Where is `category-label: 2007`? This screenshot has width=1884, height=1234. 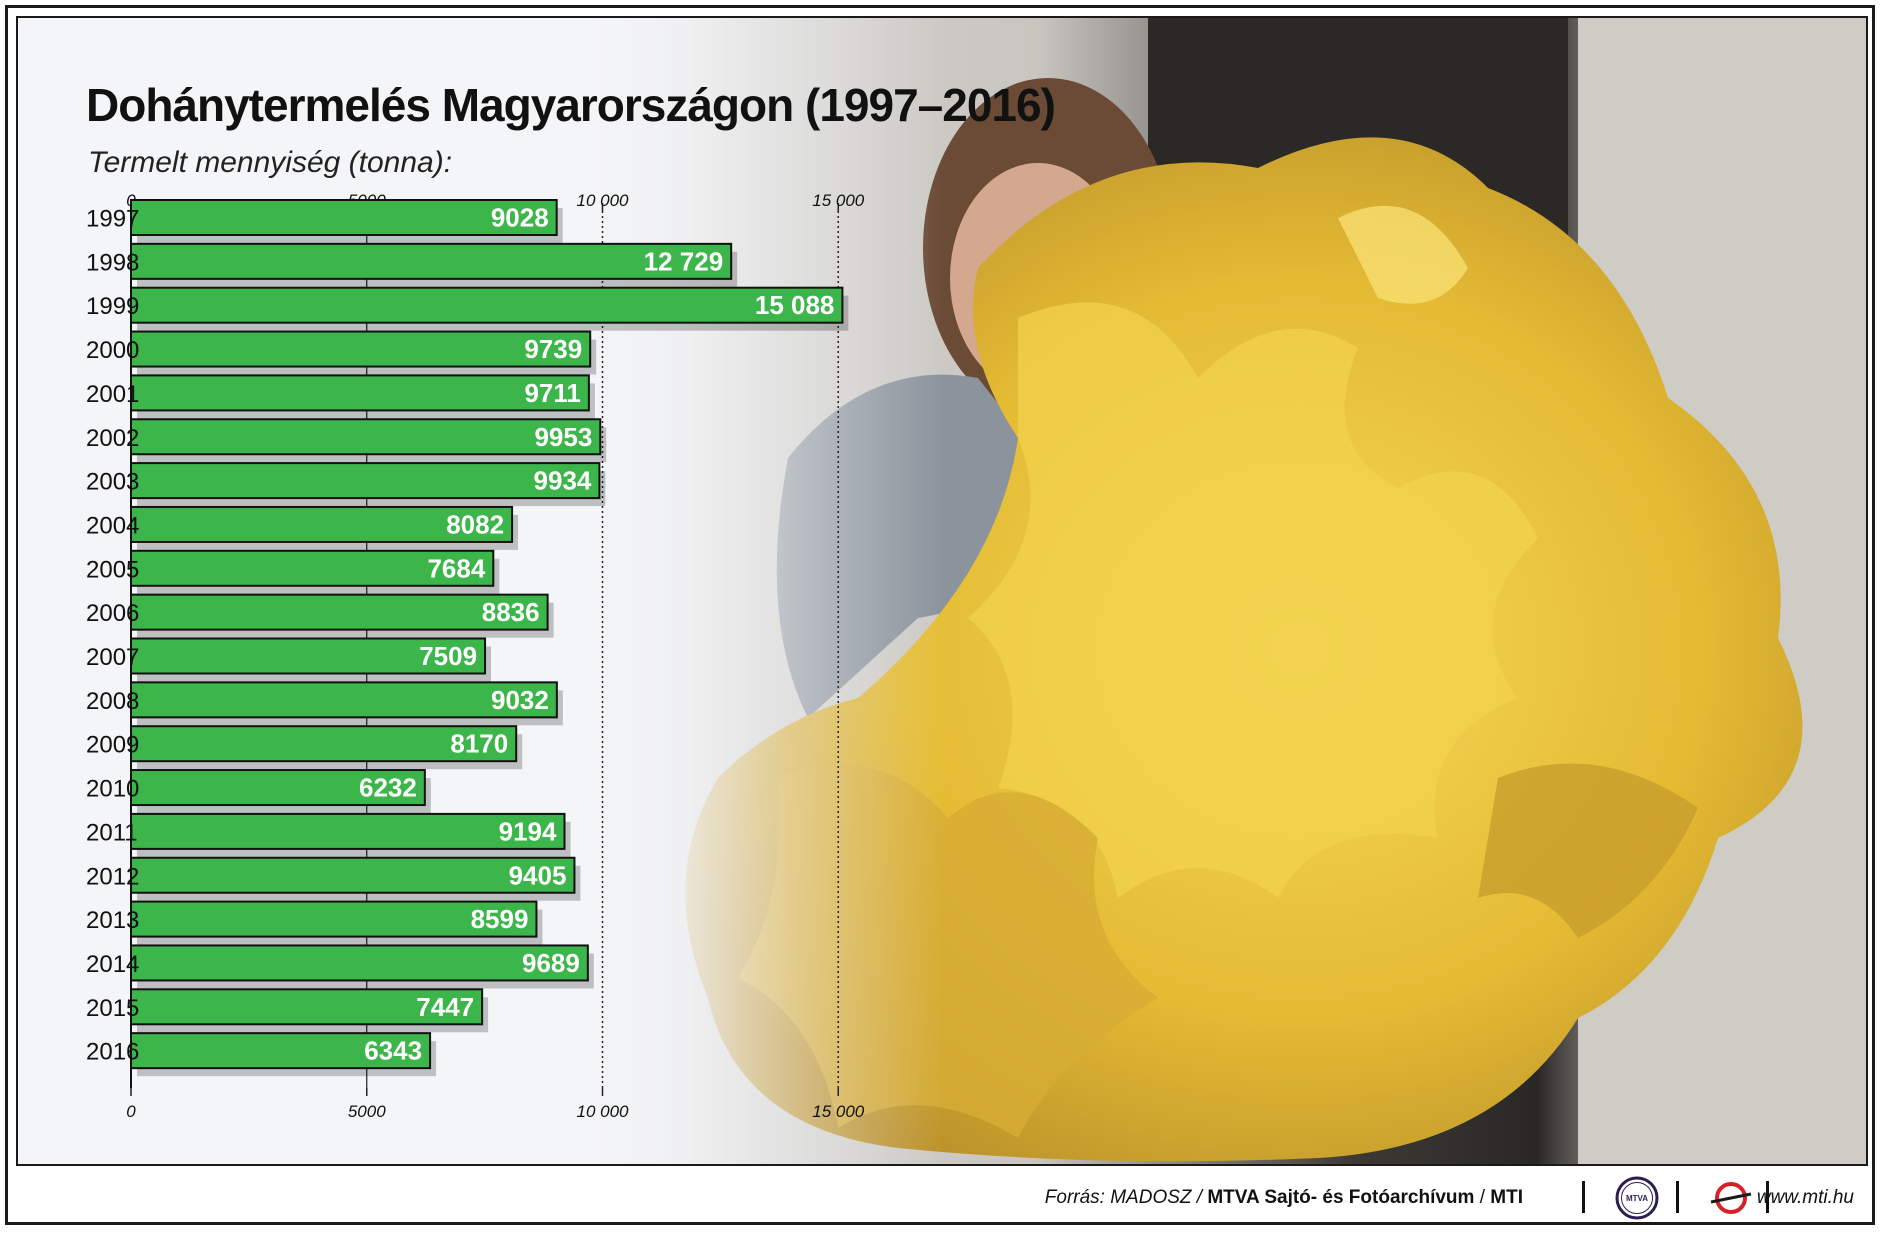
category-label: 2007 is located at coordinates (112, 657).